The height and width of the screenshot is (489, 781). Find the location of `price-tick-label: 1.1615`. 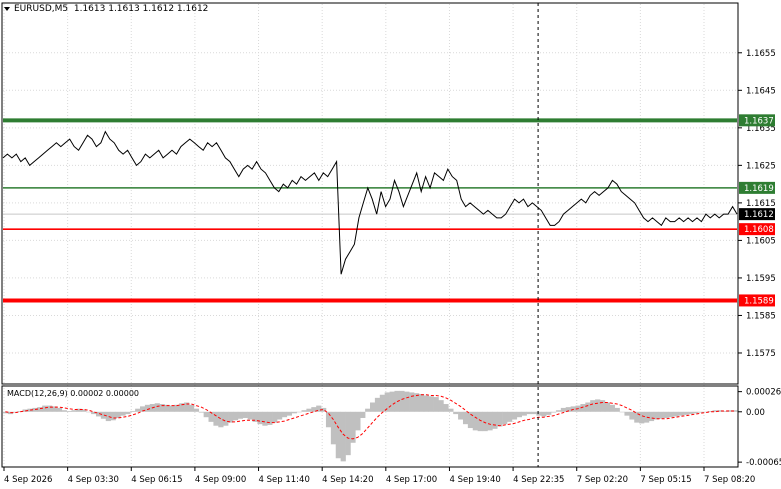

price-tick-label: 1.1615 is located at coordinates (761, 204).